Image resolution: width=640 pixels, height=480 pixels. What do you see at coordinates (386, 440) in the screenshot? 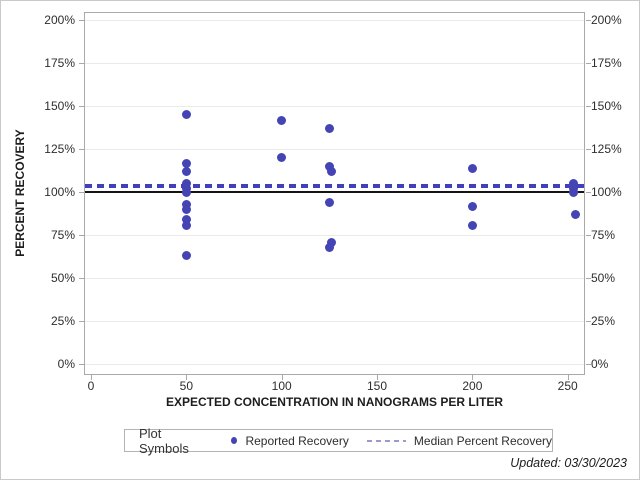
I see `median-line-sample-icon` at bounding box center [386, 440].